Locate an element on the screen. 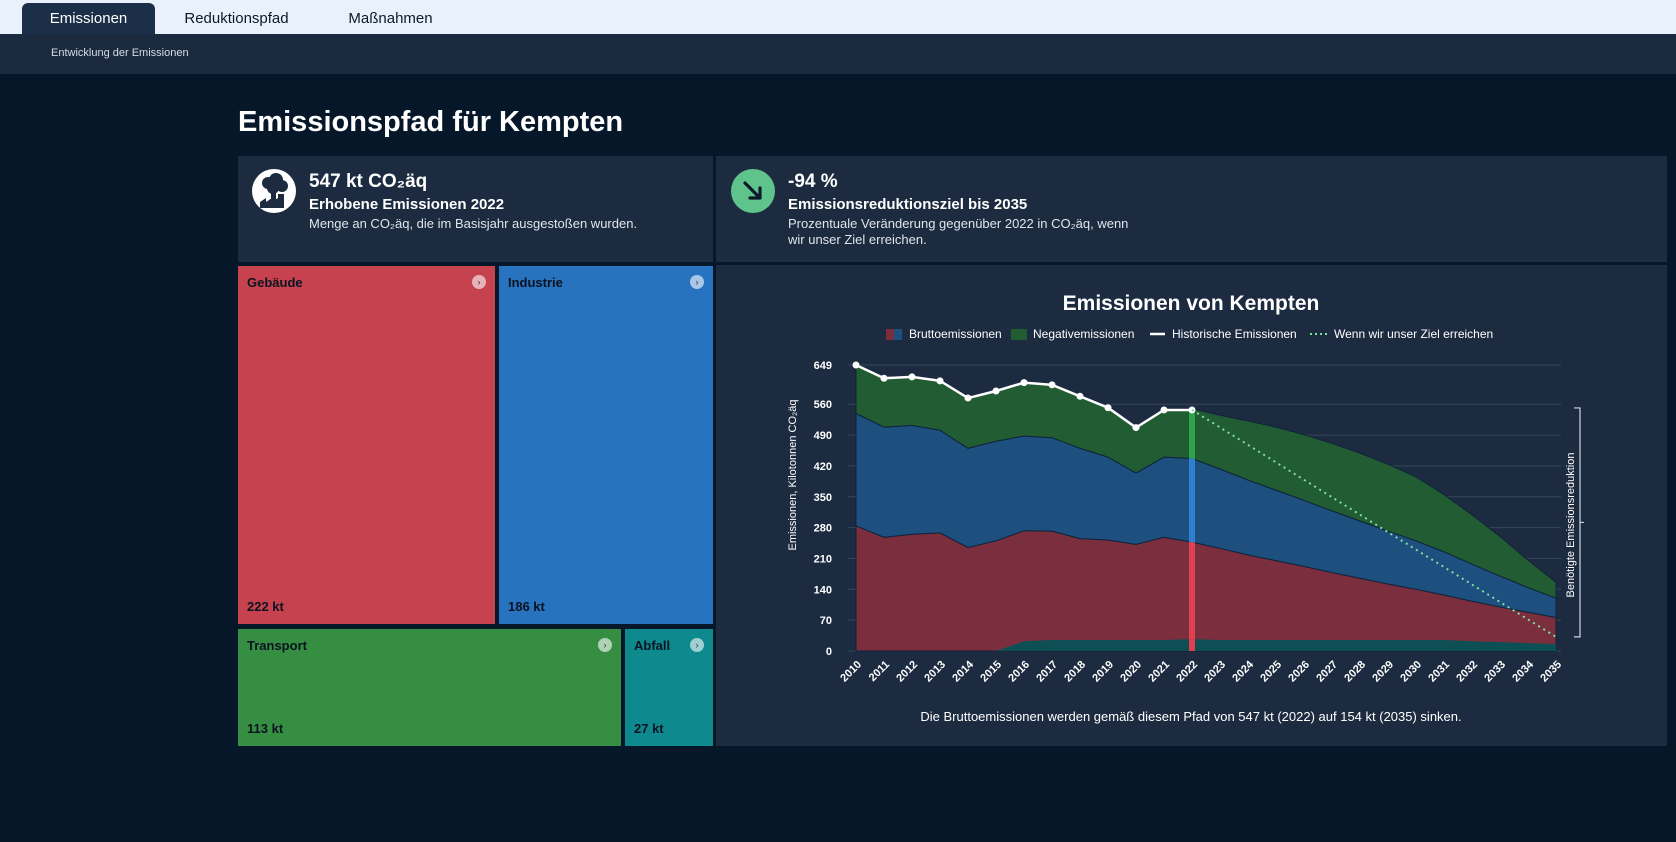 The image size is (1676, 842). area-abfall is located at coordinates (1206, 645).